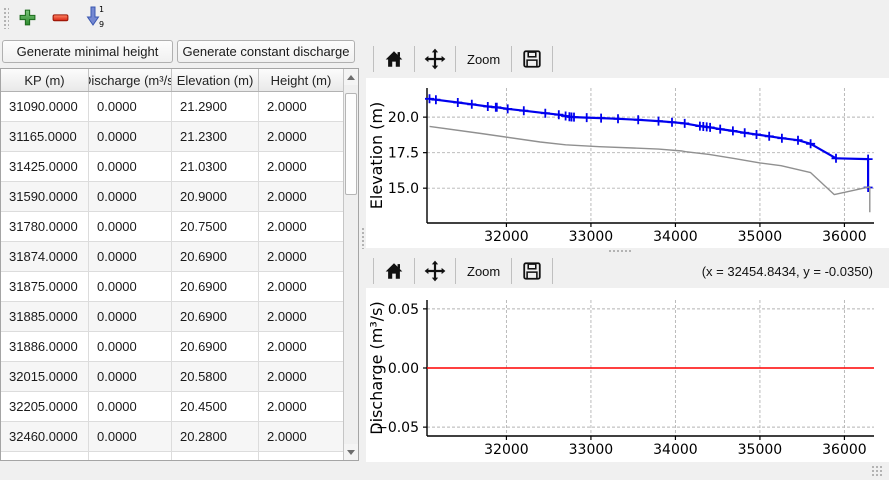 The image size is (889, 480). I want to click on table-row, so click(173, 456).